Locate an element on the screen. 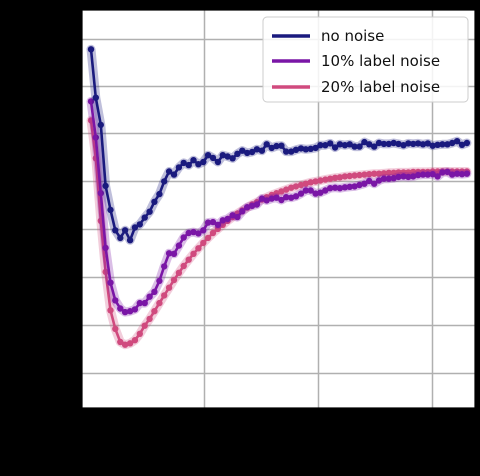 The width and height of the screenshot is (480, 476). legend-label-20-label-noise: 20% label noise is located at coordinates (380, 87).